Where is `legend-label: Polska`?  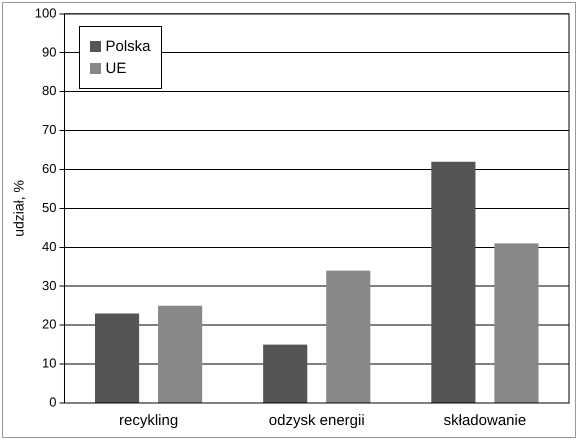 legend-label: Polska is located at coordinates (128, 46).